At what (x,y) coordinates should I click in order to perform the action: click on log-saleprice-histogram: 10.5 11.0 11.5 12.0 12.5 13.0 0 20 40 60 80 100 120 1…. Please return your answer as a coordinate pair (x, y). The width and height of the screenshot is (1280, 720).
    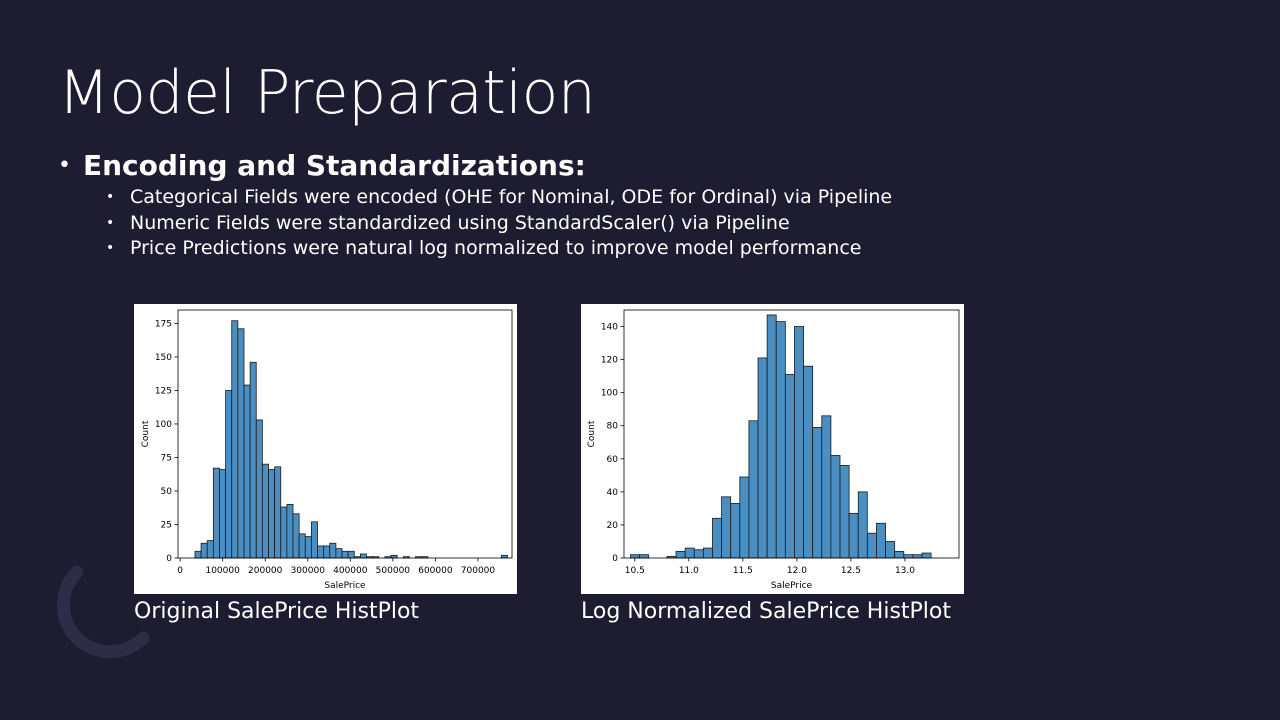
    Looking at the image, I should click on (772, 449).